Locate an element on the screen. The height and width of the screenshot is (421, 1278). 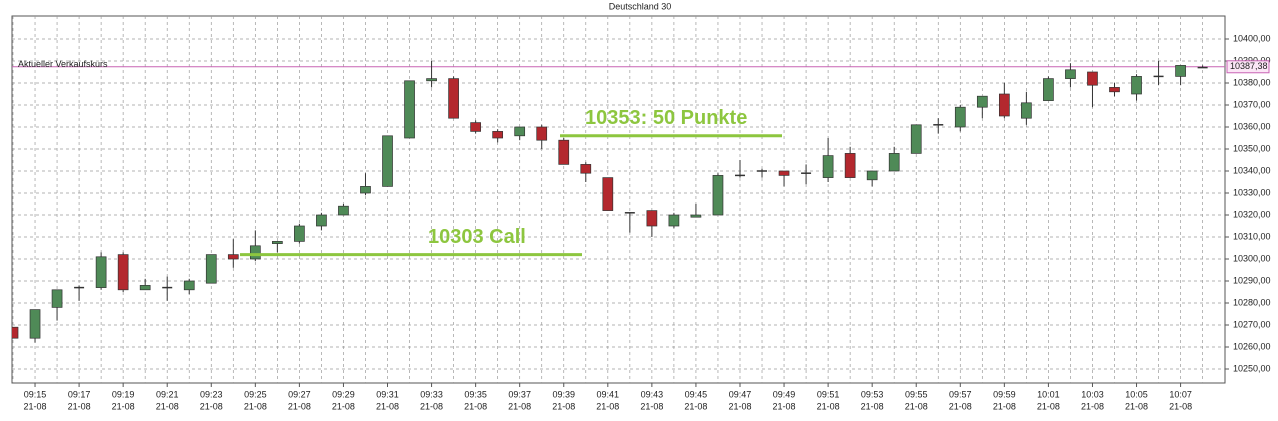
x-tick-label: 09:41 is located at coordinates (608, 394).